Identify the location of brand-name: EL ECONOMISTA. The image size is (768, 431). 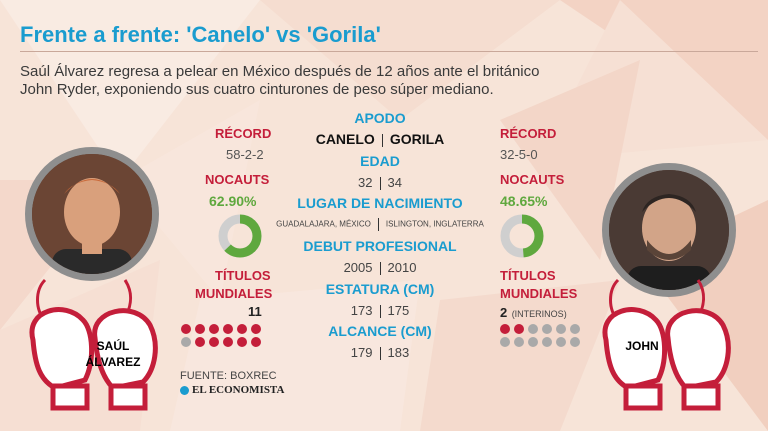
(238, 390).